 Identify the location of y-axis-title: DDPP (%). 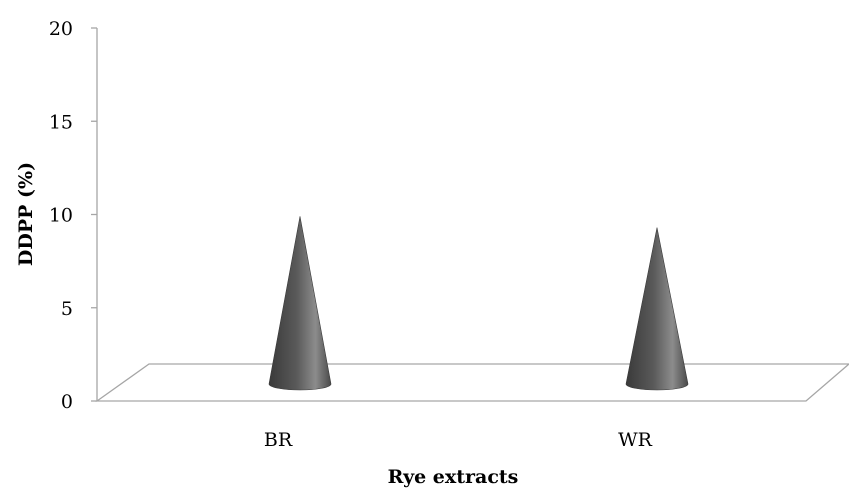
(26, 214).